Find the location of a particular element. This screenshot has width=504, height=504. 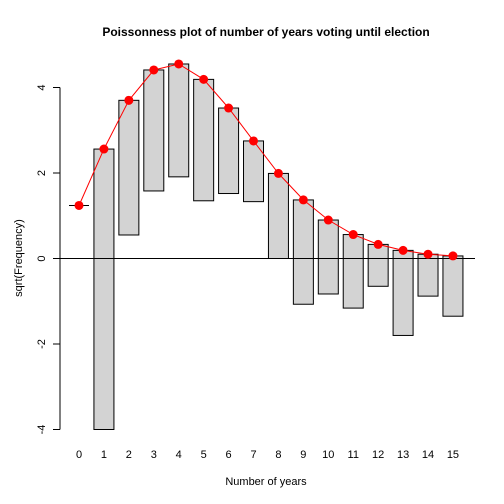

x-tick-label: 11 is located at coordinates (353, 455).